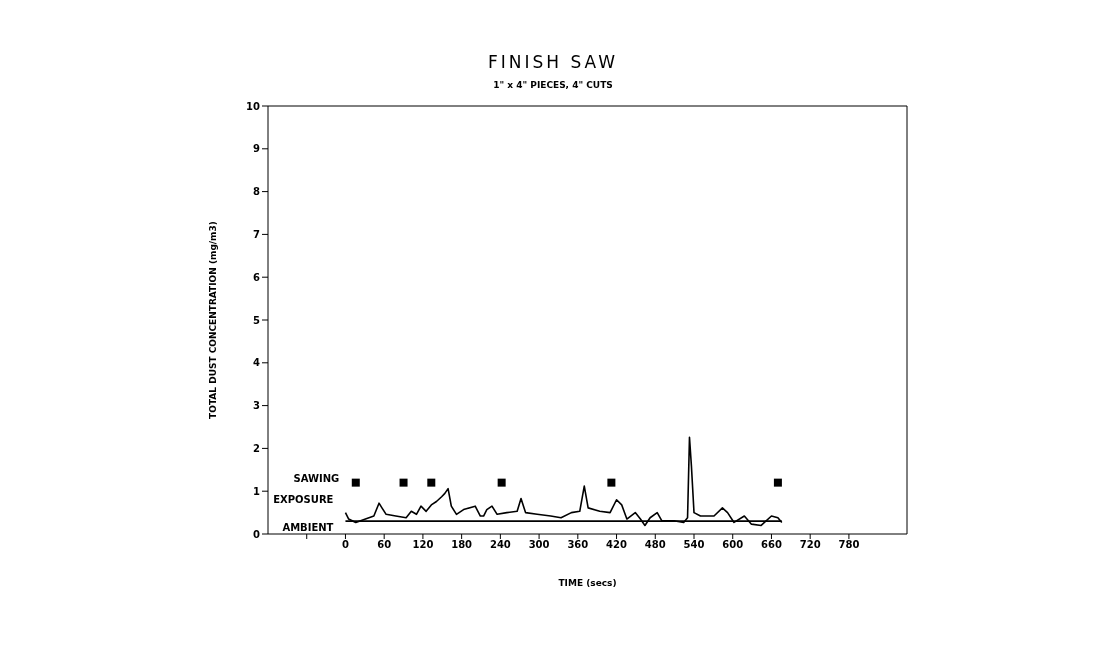  Describe the element at coordinates (345, 545) in the screenshot. I see `x-tick-label: 0` at that location.